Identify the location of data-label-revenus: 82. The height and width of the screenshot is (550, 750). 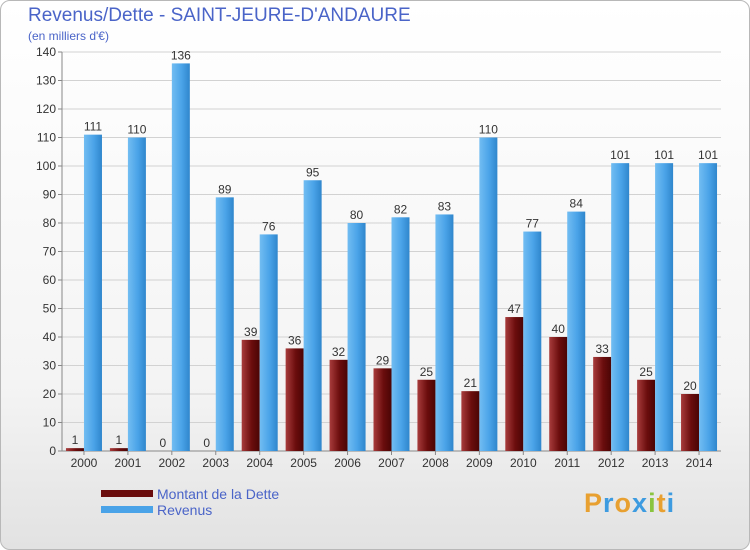
(401, 209).